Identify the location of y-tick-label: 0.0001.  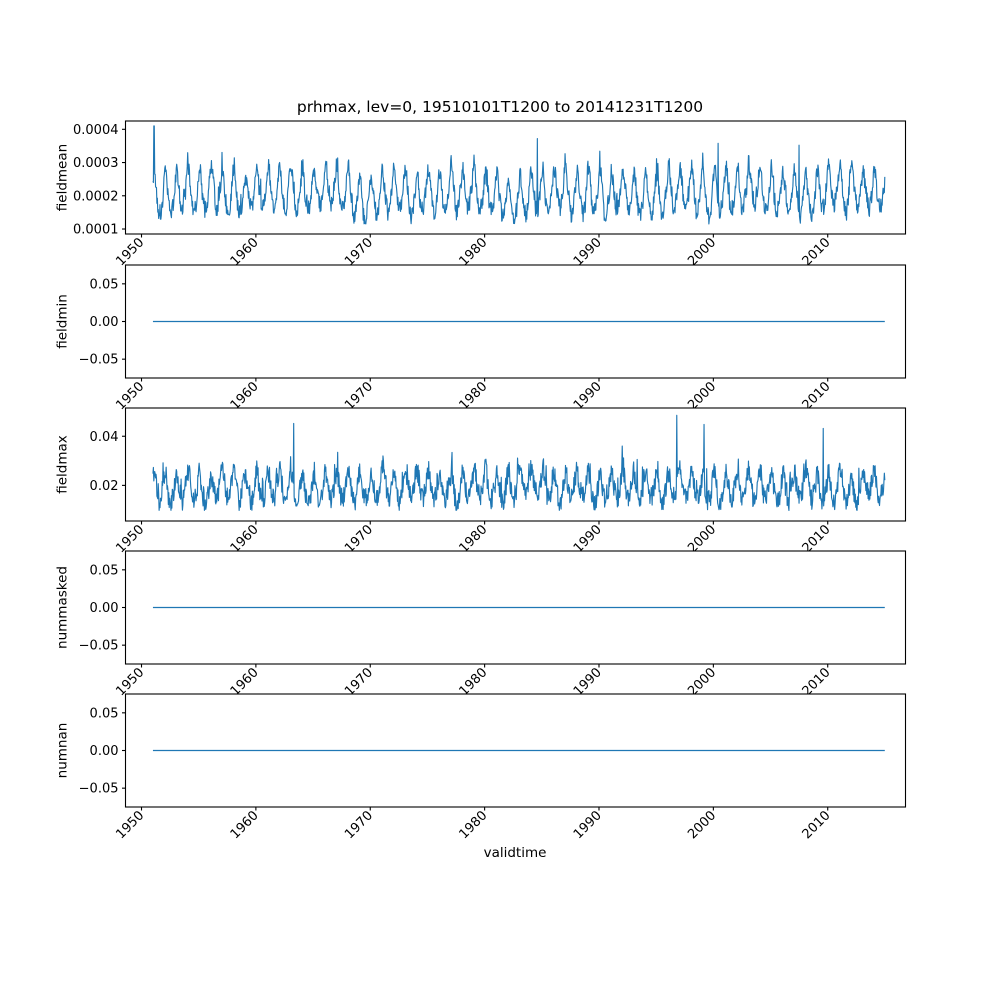
(96, 230).